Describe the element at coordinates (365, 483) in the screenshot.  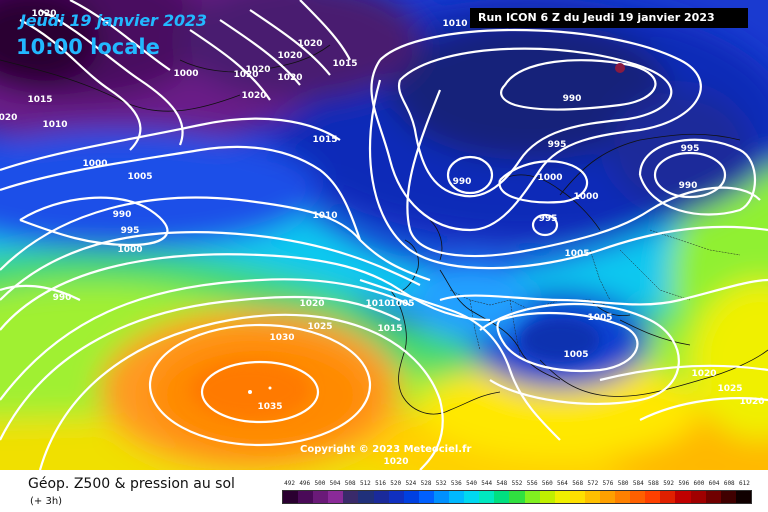
I see `scale-label: 512` at that location.